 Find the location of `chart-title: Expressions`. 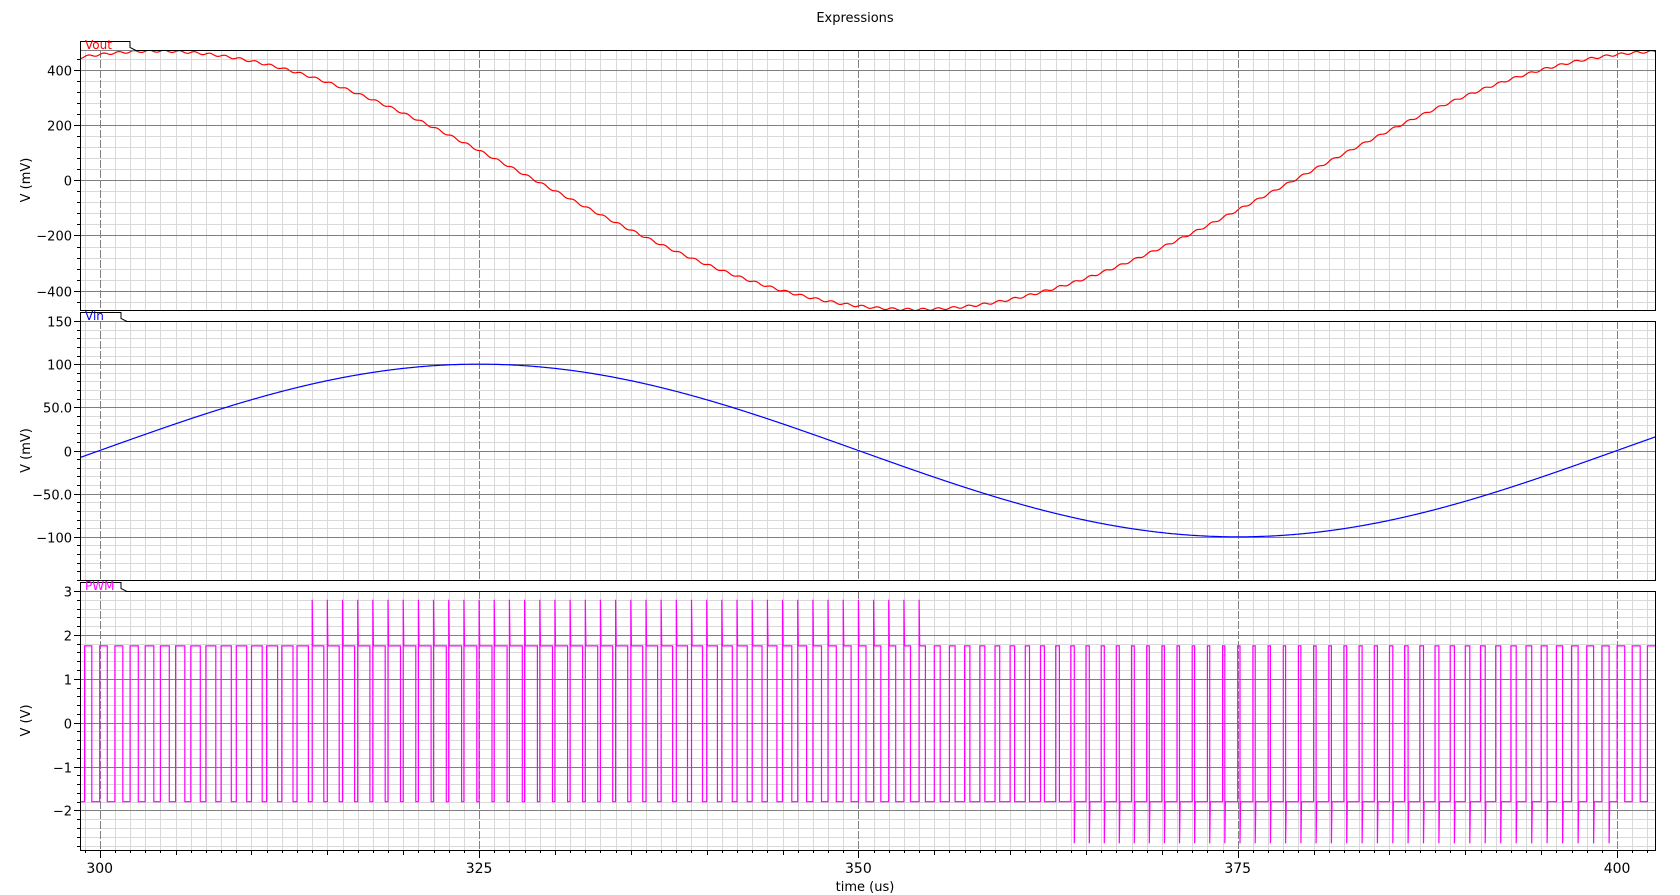

chart-title: Expressions is located at coordinates (855, 18).